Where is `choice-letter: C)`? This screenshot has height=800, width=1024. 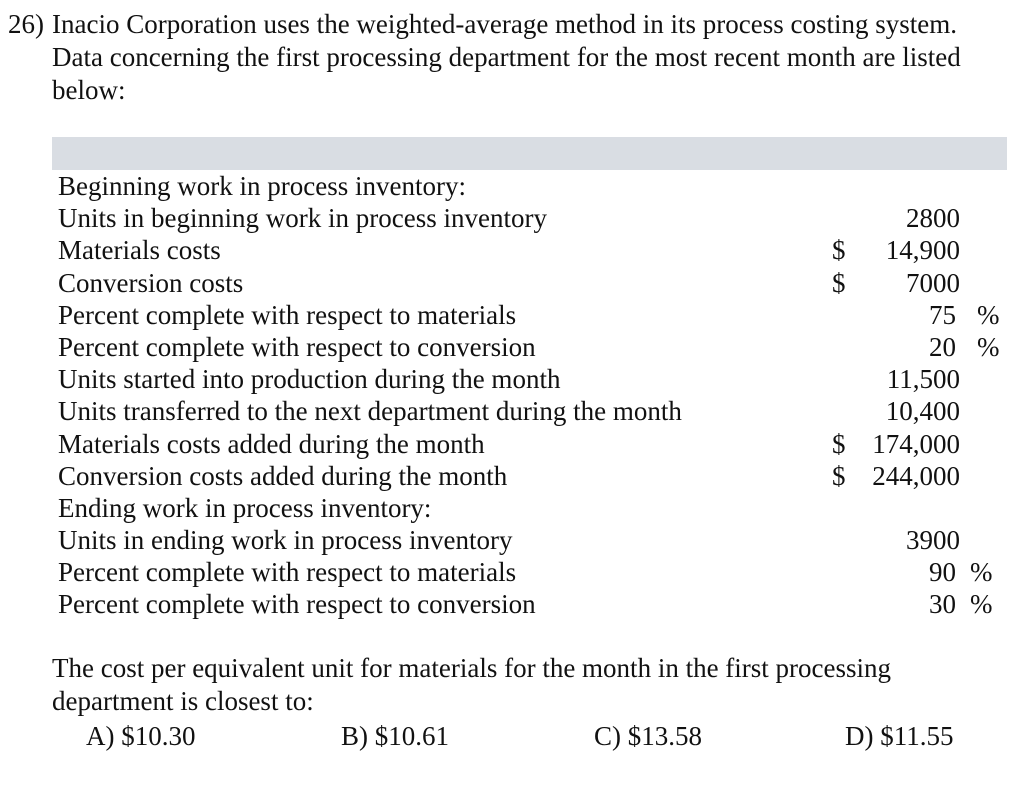 choice-letter: C) is located at coordinates (607, 736).